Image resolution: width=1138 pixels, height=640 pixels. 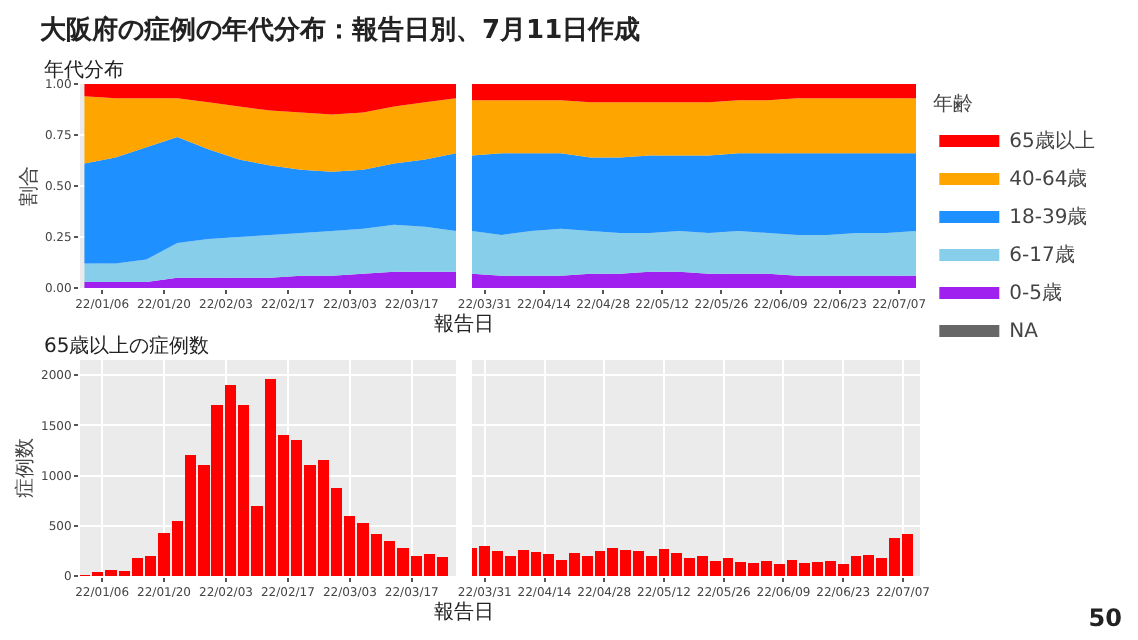 What do you see at coordinates (1052, 140) in the screenshot?
I see `legend-label: 65歳以上` at bounding box center [1052, 140].